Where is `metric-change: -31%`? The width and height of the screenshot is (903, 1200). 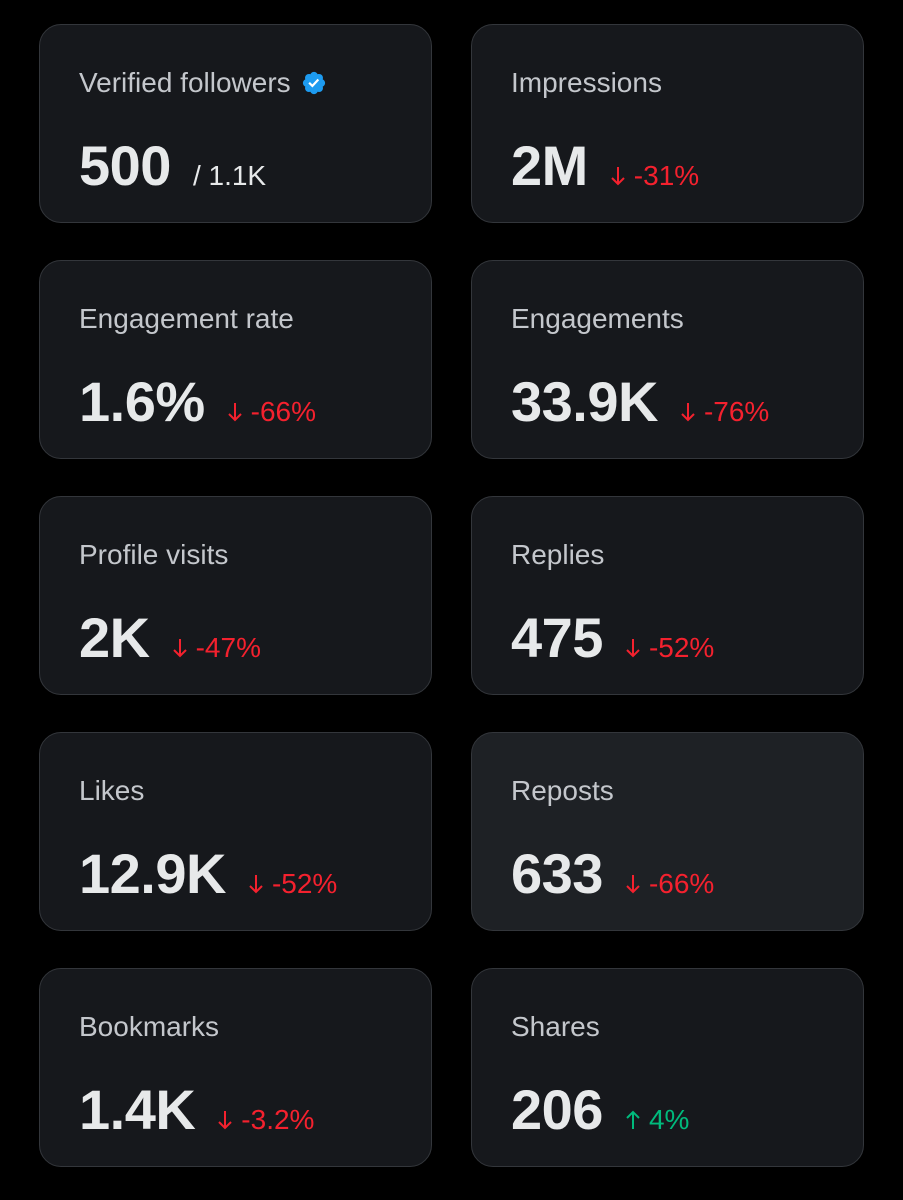
metric-change: -31% is located at coordinates (654, 176).